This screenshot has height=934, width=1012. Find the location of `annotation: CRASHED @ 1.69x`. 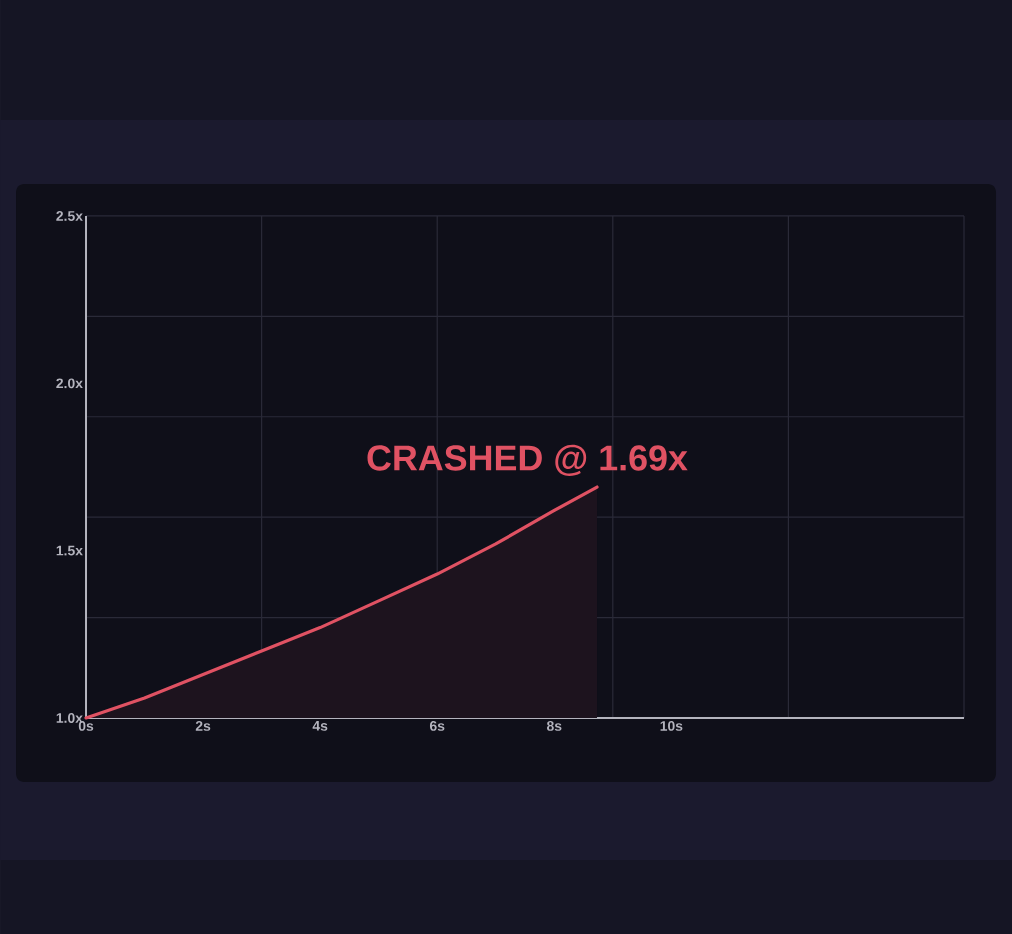

annotation: CRASHED @ 1.69x is located at coordinates (527, 460).